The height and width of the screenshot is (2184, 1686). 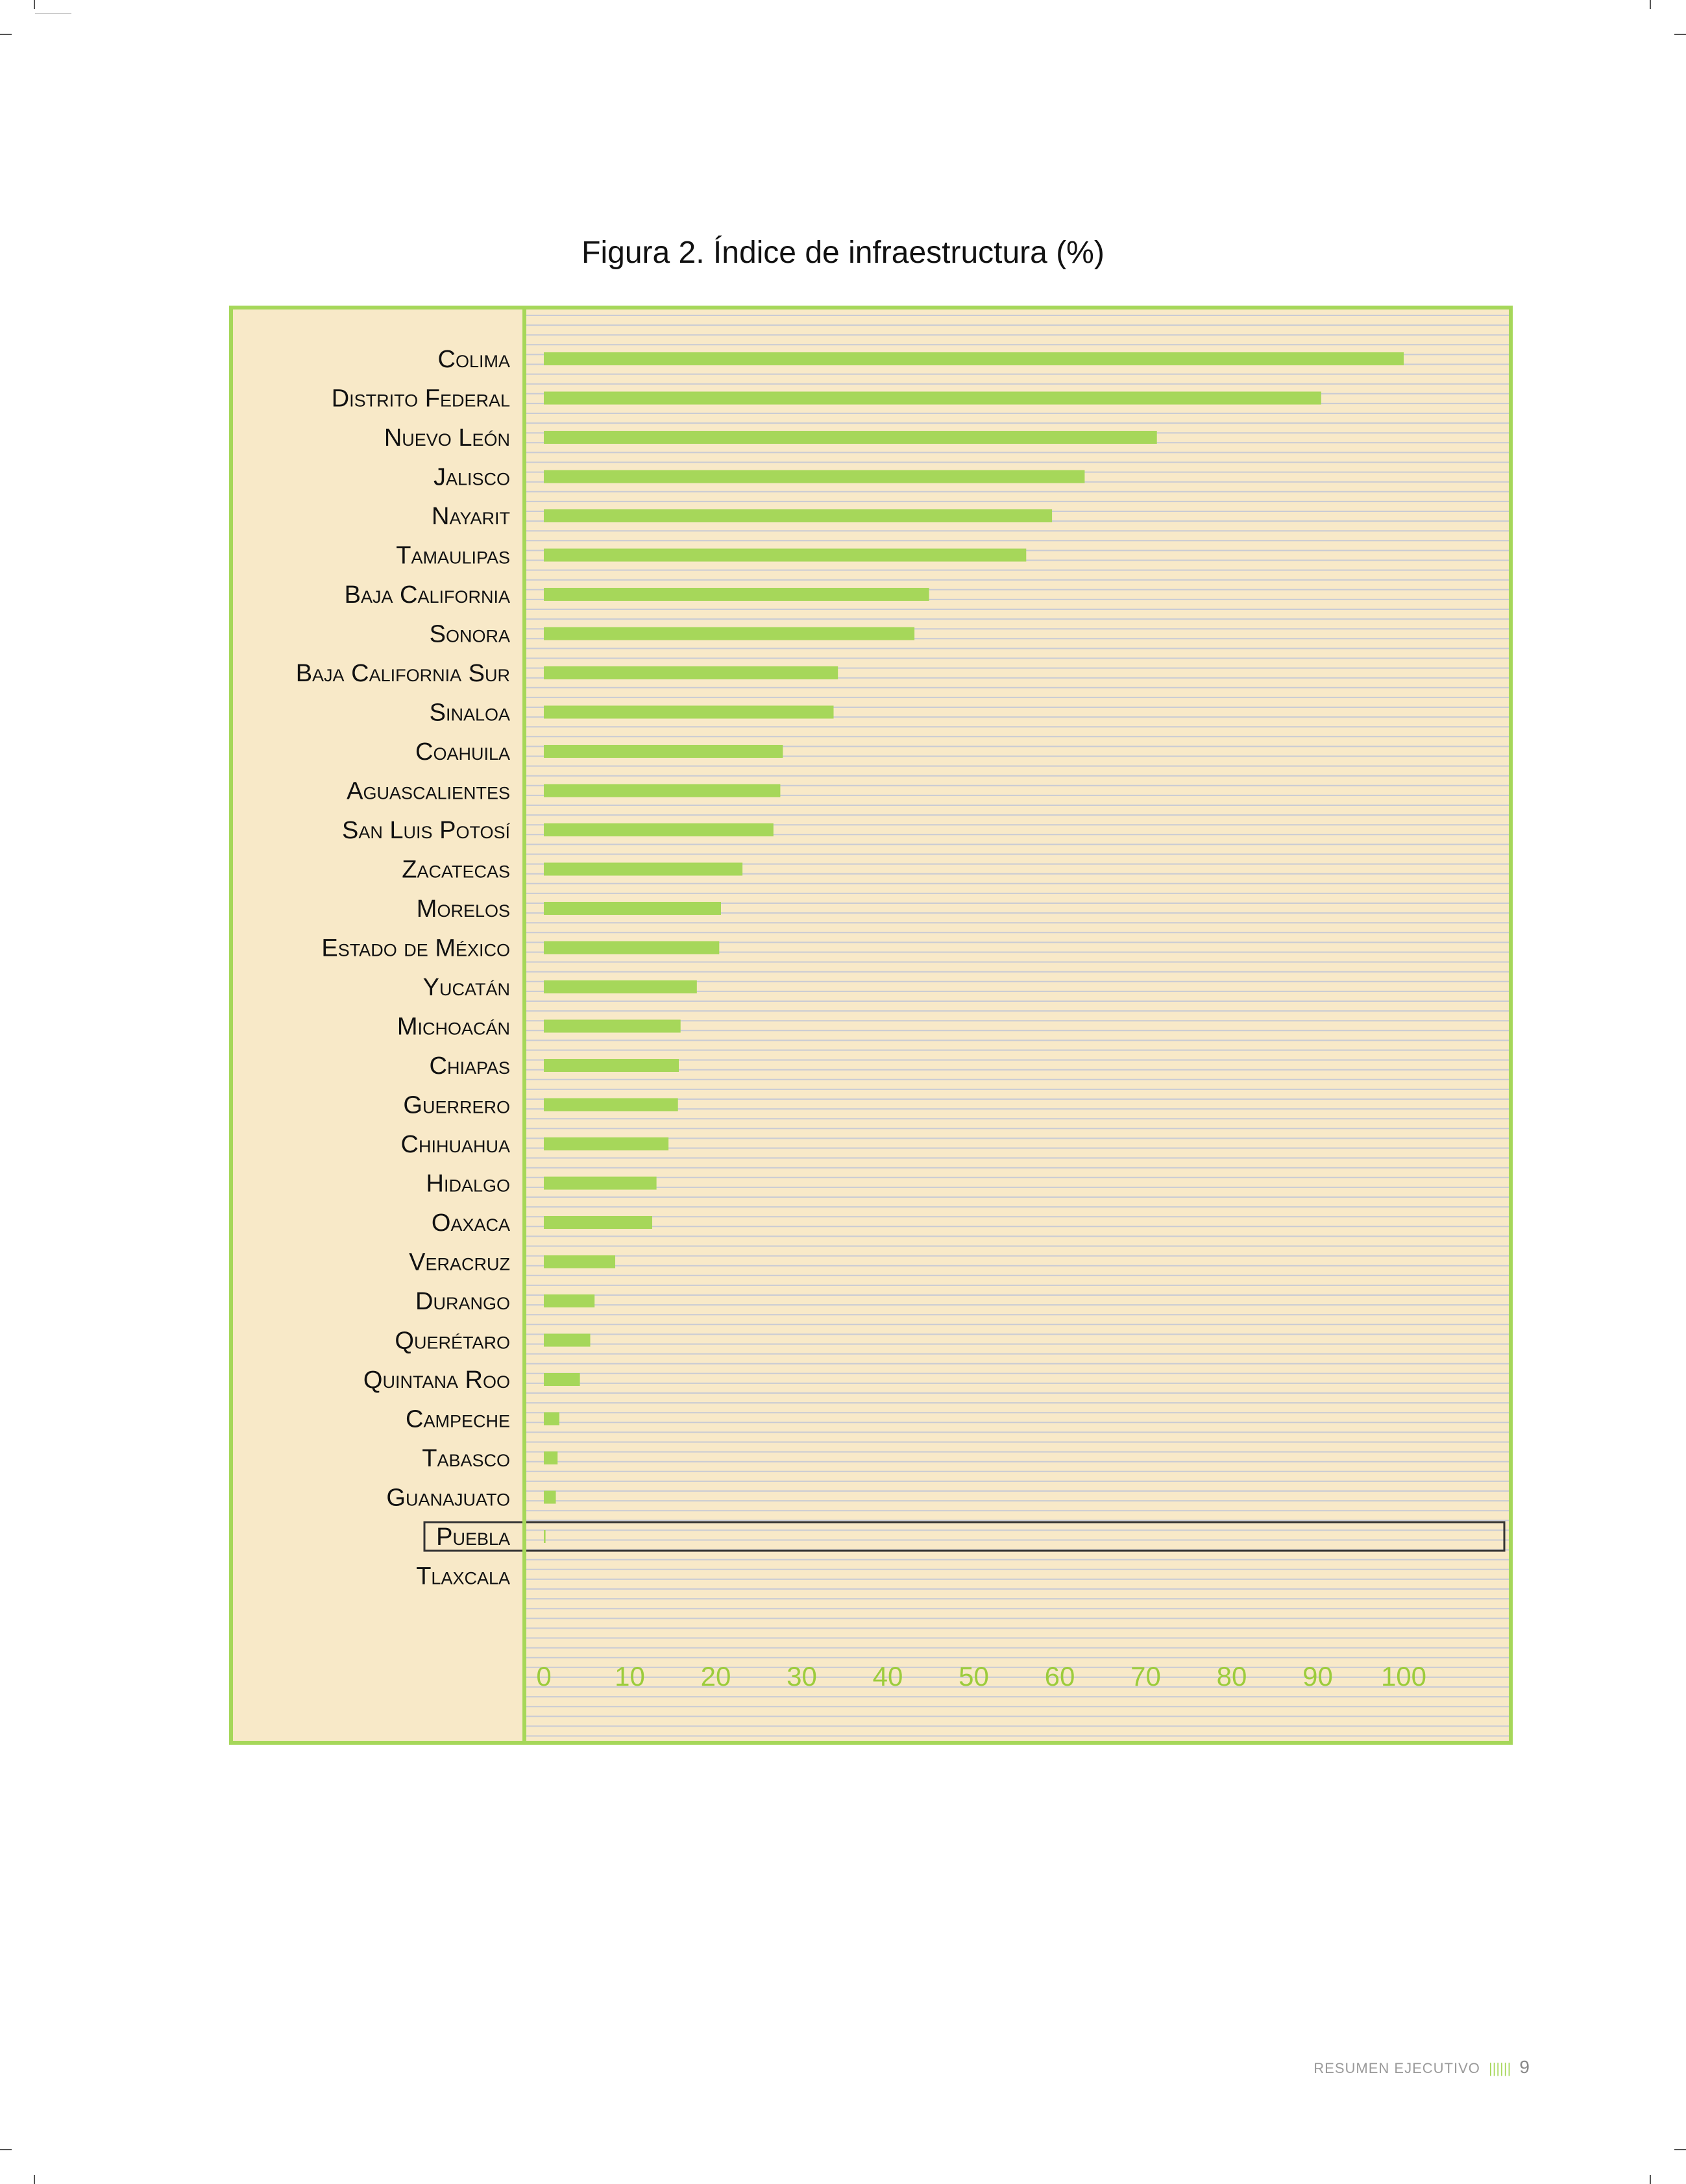 I want to click on category-label: Sinaloa, so click(x=470, y=713).